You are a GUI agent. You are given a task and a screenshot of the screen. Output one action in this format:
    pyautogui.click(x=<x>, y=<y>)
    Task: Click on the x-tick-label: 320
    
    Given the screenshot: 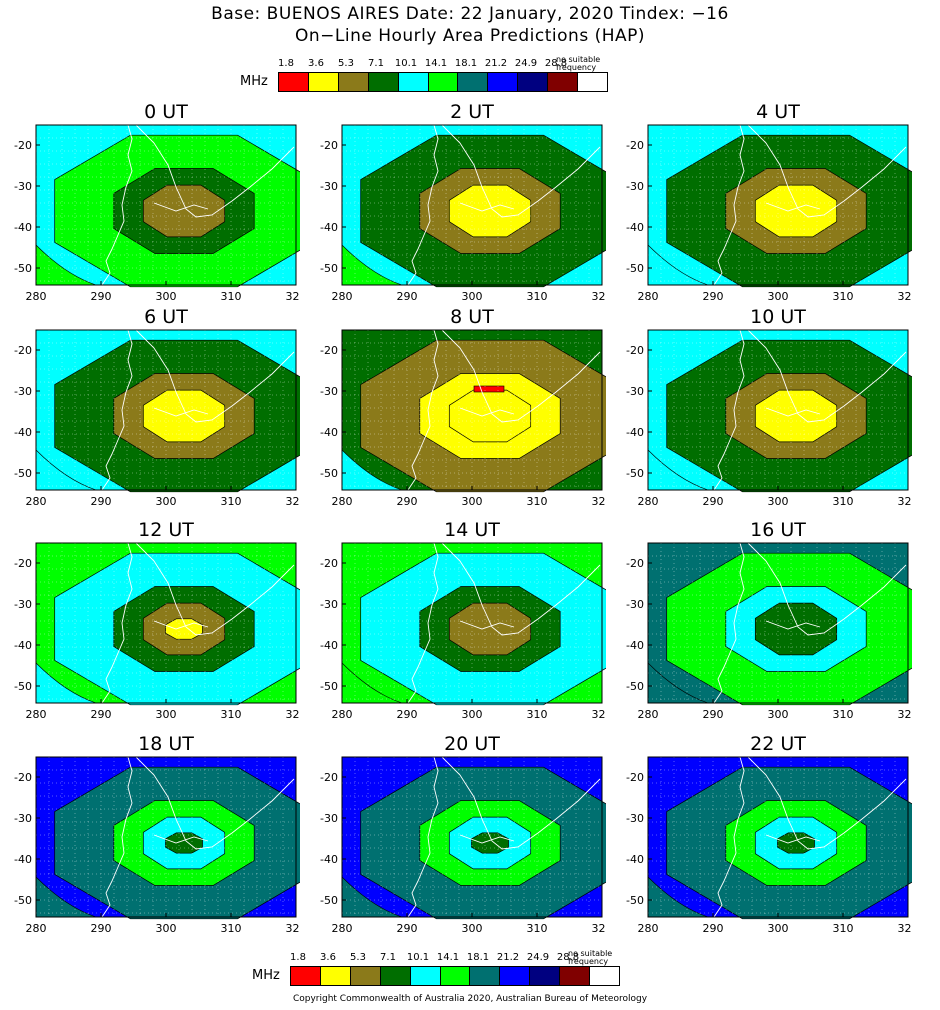 What is the action you would take?
    pyautogui.click(x=905, y=928)
    